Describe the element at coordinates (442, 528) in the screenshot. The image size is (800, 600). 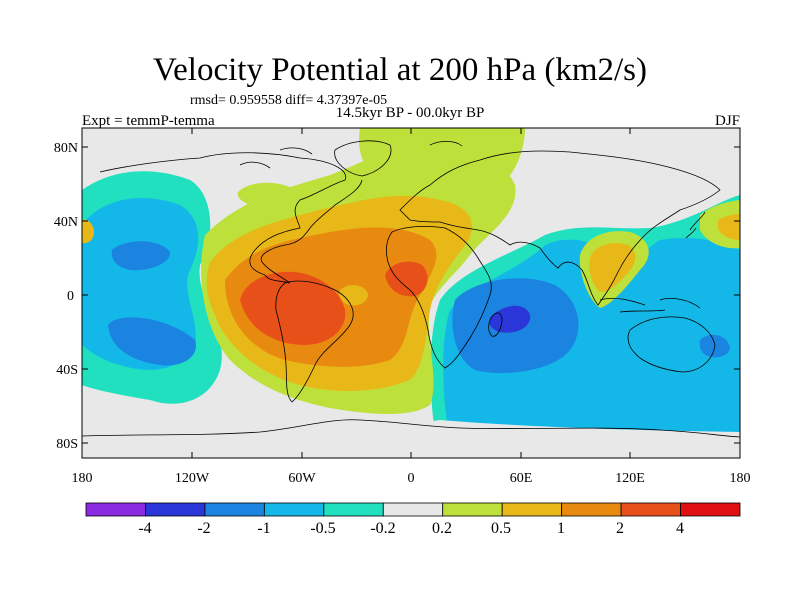
I see `colorbar-label: 0.2` at that location.